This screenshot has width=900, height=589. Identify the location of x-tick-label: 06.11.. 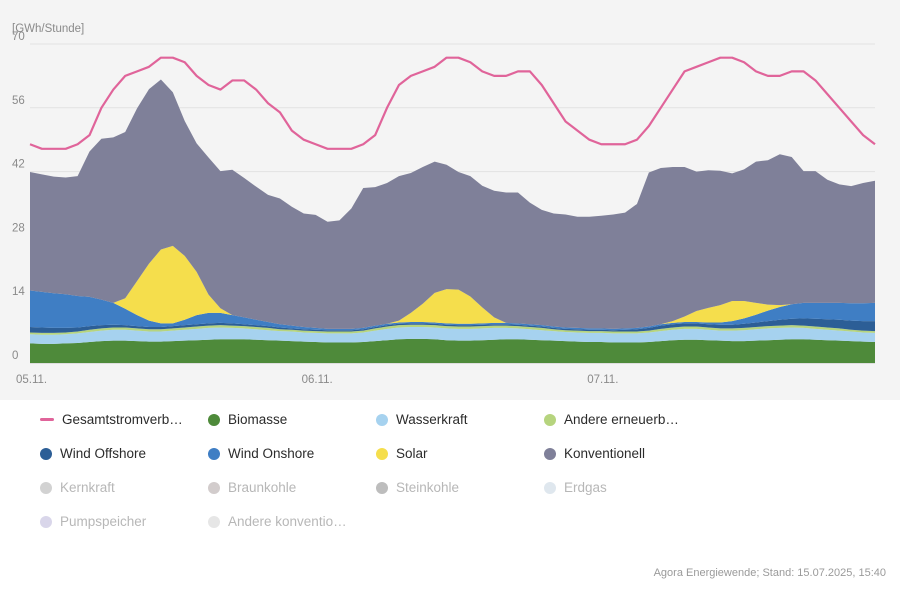
(317, 380).